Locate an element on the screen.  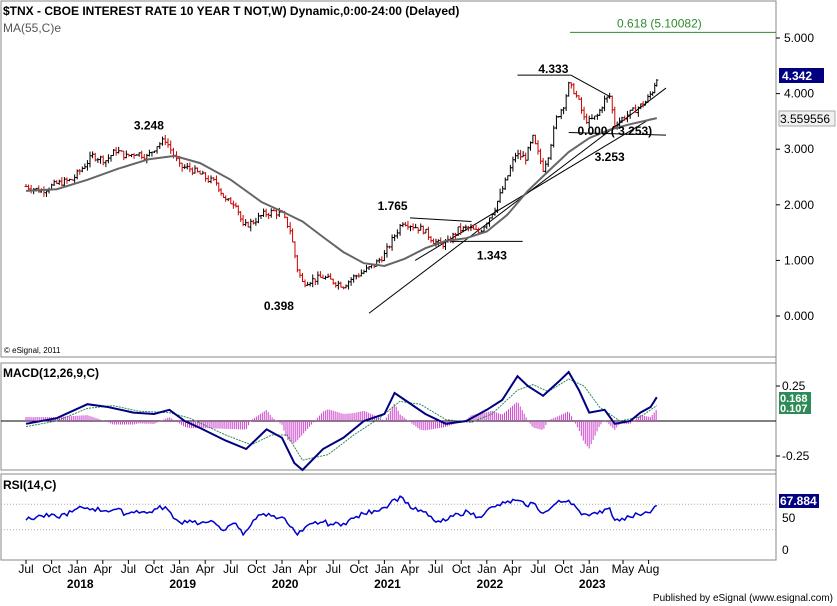
price-tick-label: 0.000 is located at coordinates (799, 316).